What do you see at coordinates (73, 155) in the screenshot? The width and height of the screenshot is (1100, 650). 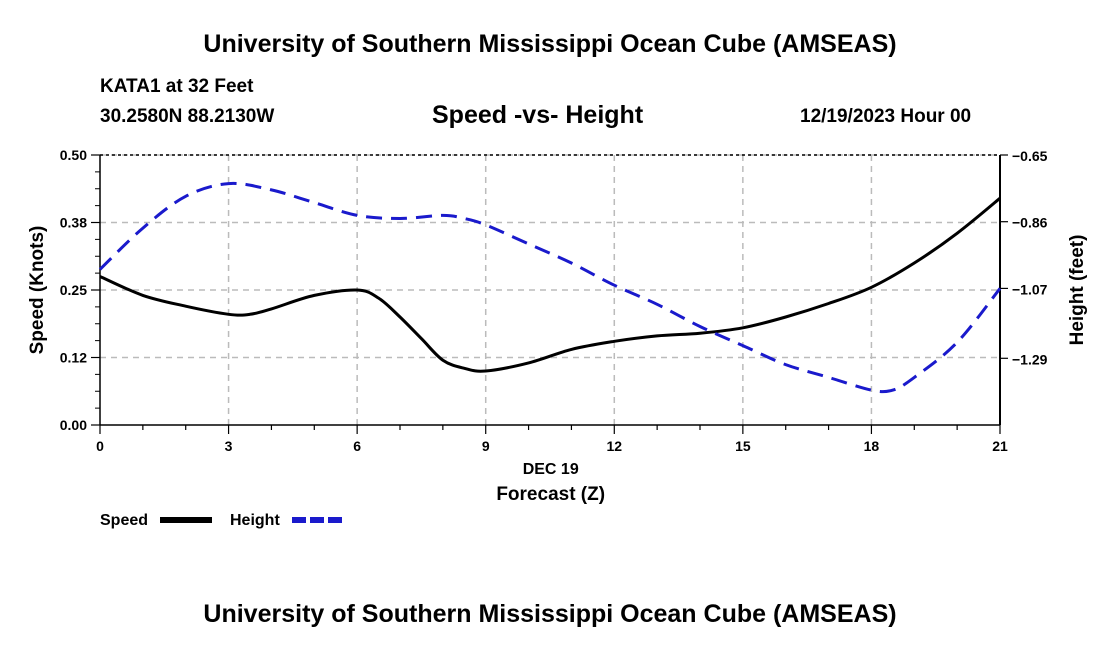 I see `y-tick-label: 0.50` at bounding box center [73, 155].